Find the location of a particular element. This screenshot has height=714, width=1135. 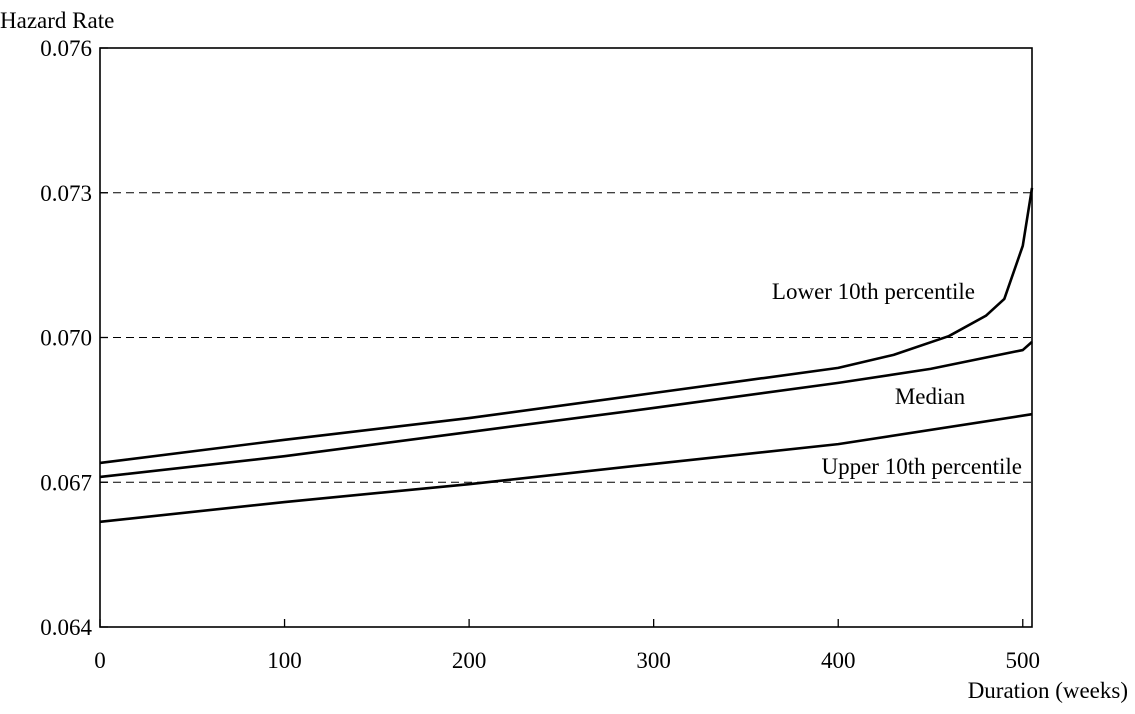

y-tick-label: 0.064 is located at coordinates (66, 627).